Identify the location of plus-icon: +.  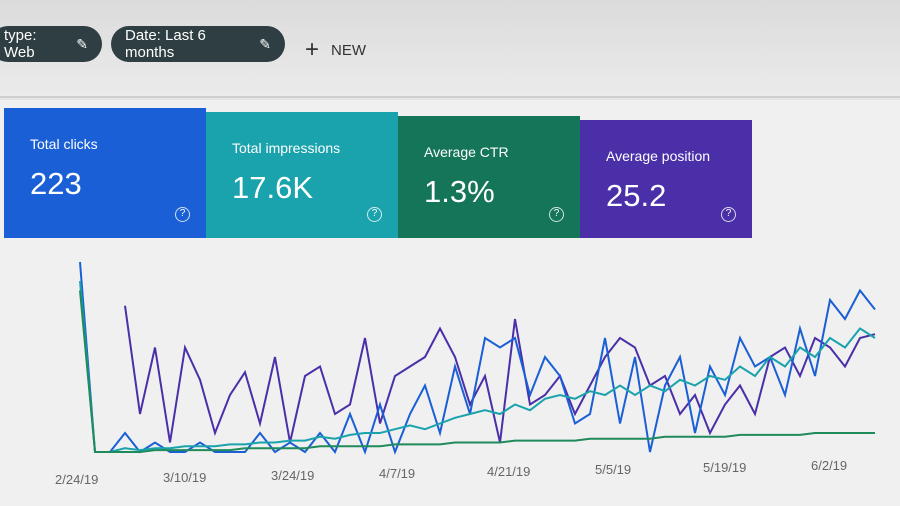
(312, 49).